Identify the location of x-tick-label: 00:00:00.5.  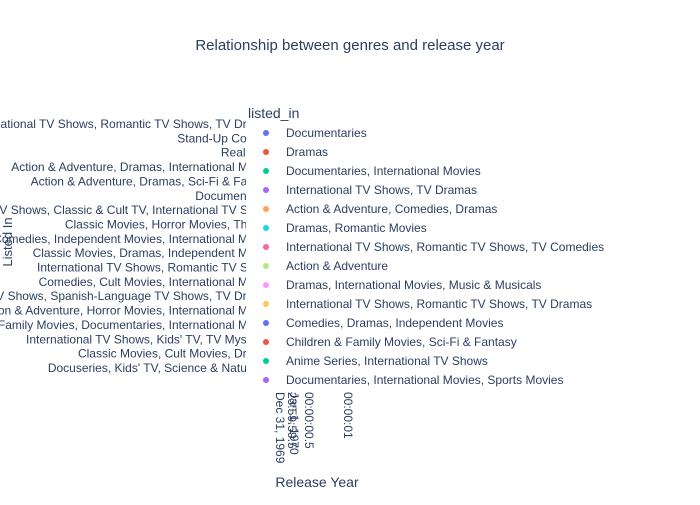
(309, 420).